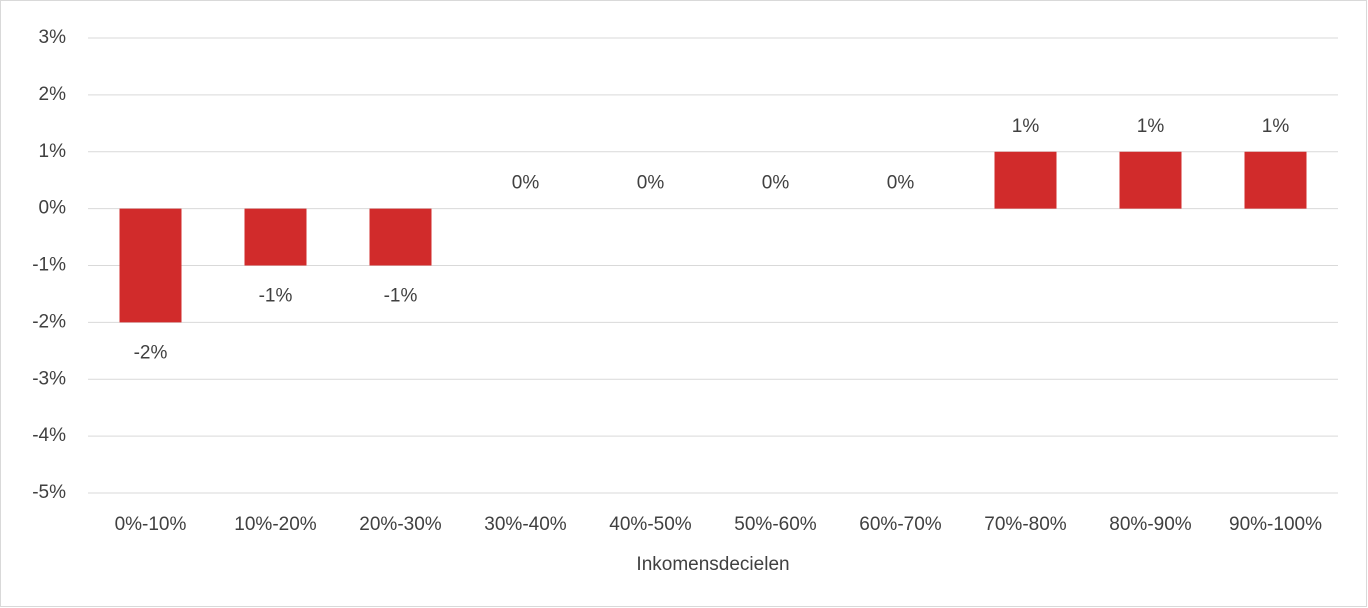  What do you see at coordinates (151, 352) in the screenshot?
I see `value-label: -2%` at bounding box center [151, 352].